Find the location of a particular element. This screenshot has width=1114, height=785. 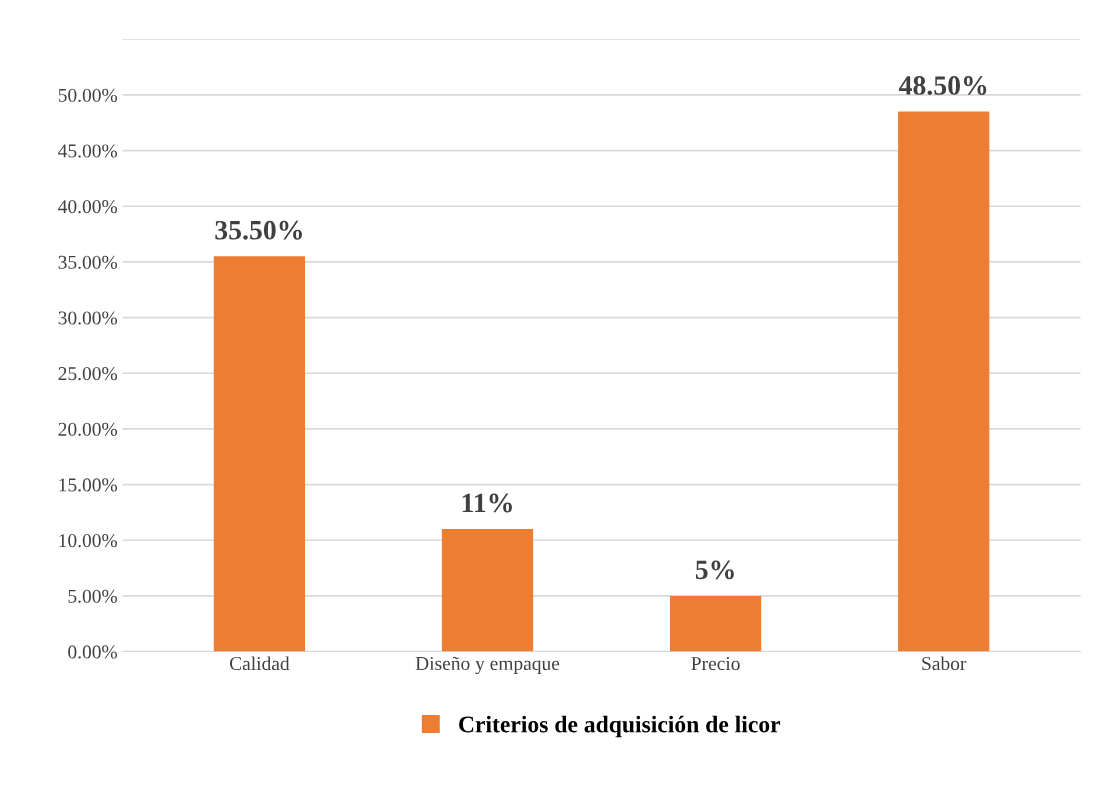

y-tick-label: 15.00% is located at coordinates (88, 485).